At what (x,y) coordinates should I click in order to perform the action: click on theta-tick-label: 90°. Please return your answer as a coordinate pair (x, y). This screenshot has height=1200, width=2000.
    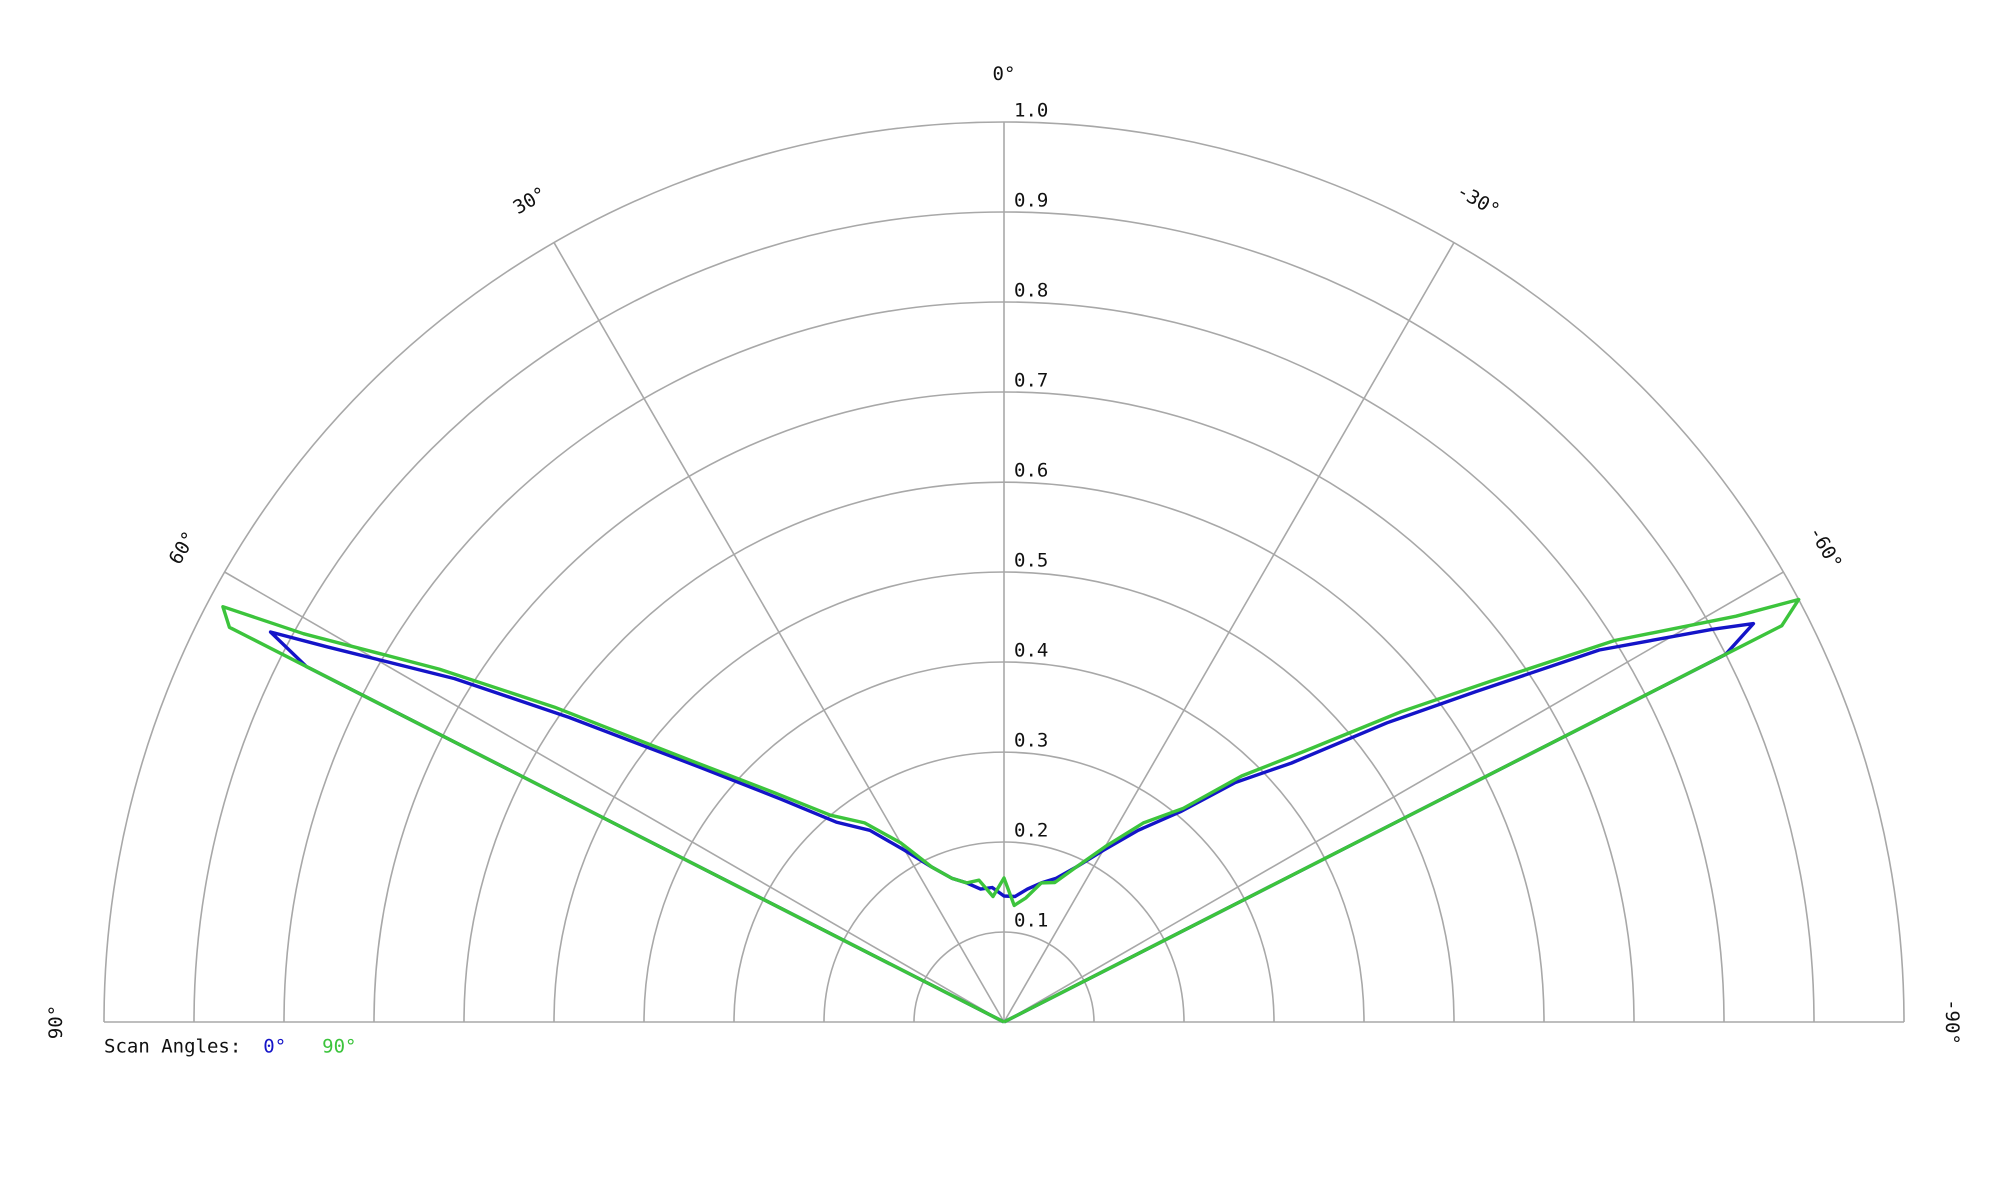
    Looking at the image, I should click on (56, 1022).